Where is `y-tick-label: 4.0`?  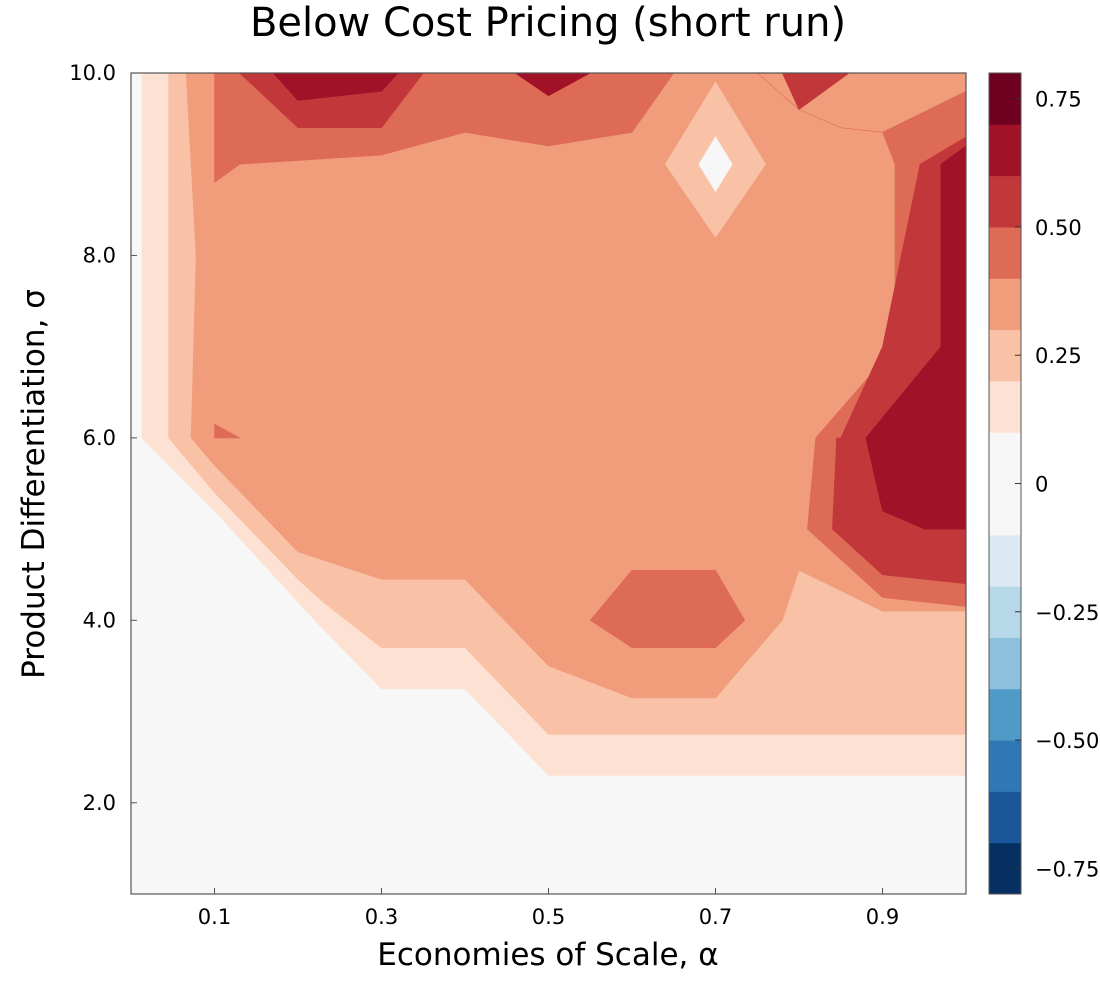 y-tick-label: 4.0 is located at coordinates (99, 620).